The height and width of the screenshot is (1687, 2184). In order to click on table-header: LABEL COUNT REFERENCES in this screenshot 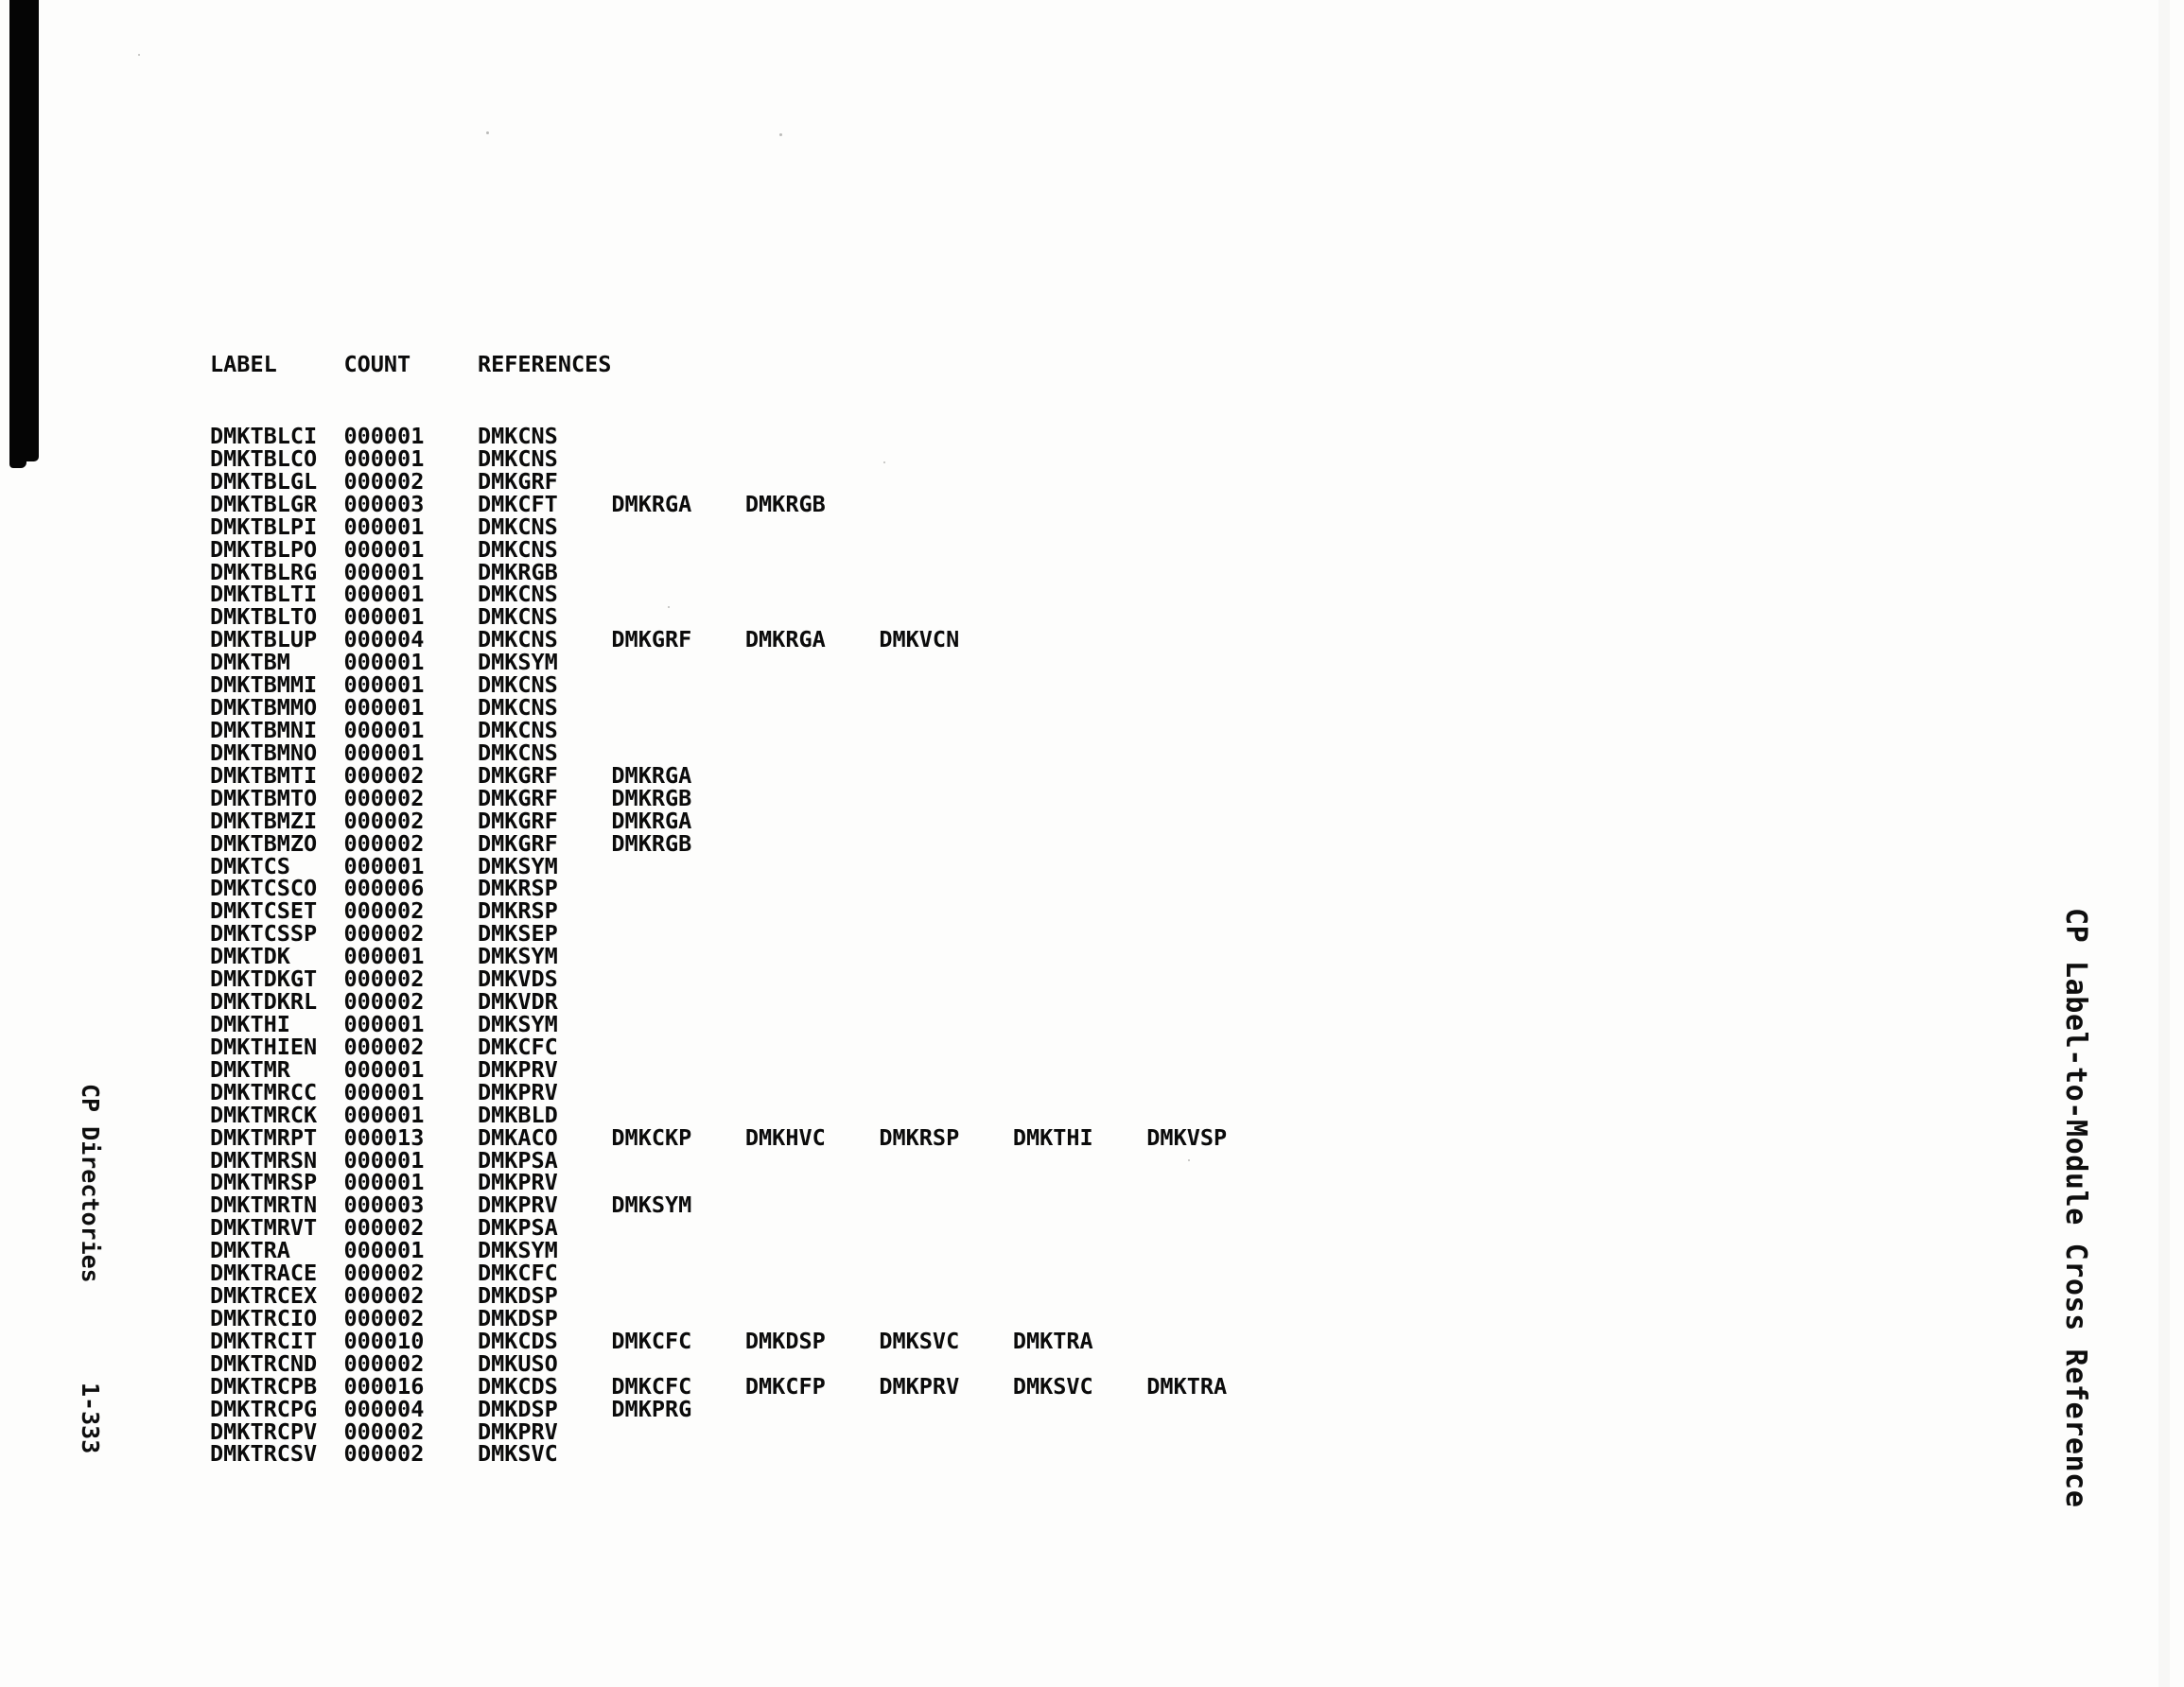, I will do `click(411, 364)`.